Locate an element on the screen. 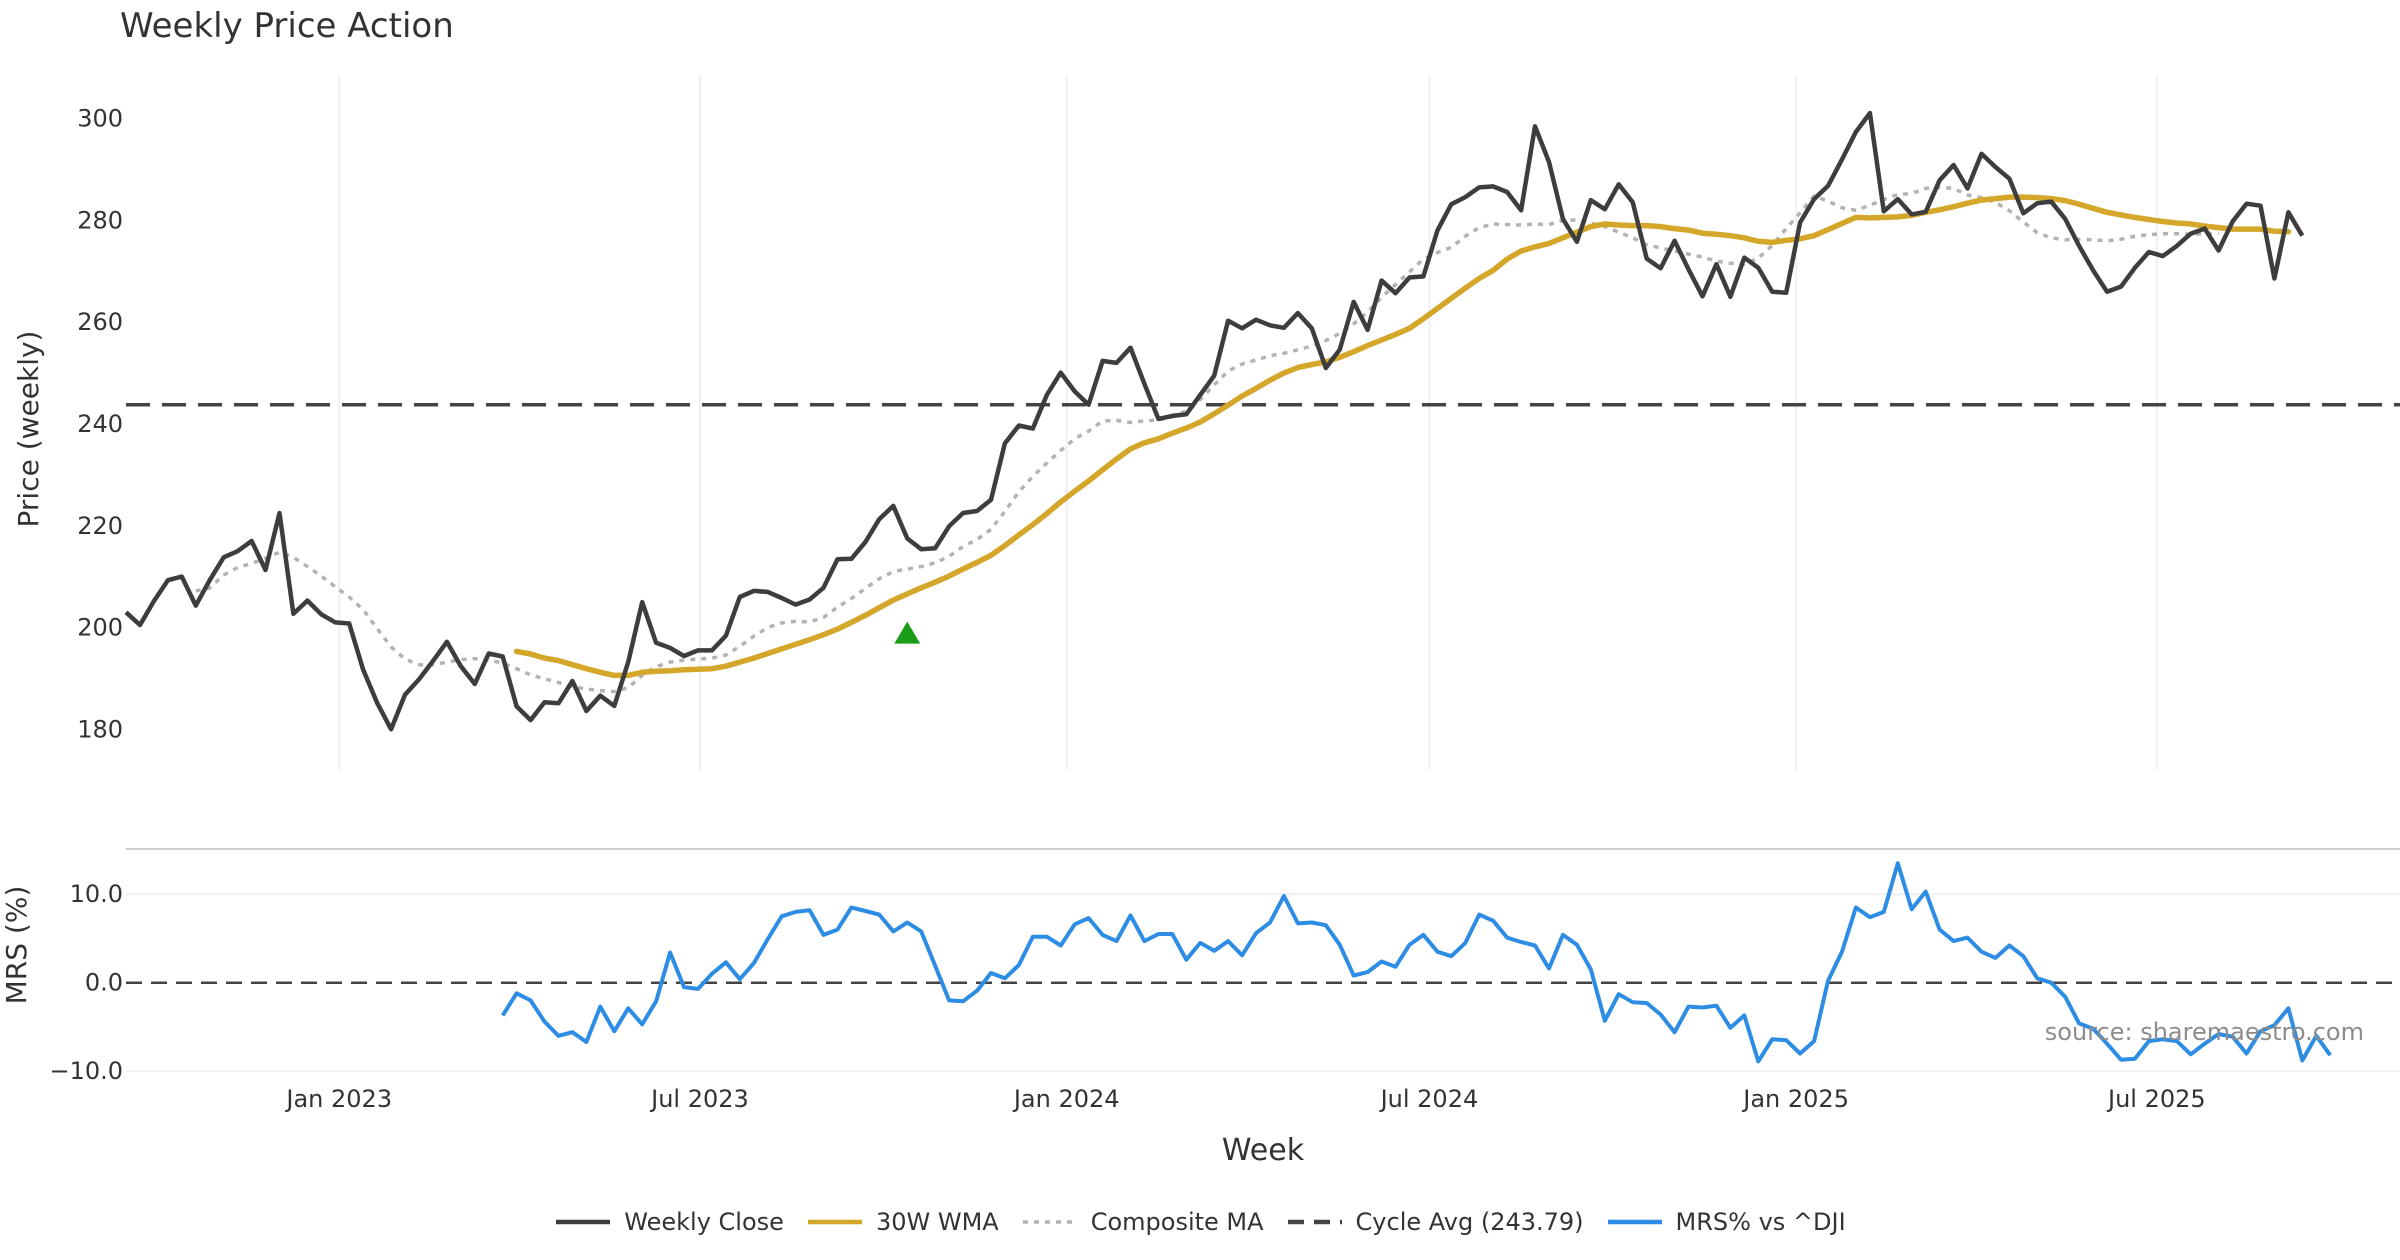 This screenshot has width=2400, height=1260. legend-item-3: Cycle Avg (243.79) is located at coordinates (1435, 1222).